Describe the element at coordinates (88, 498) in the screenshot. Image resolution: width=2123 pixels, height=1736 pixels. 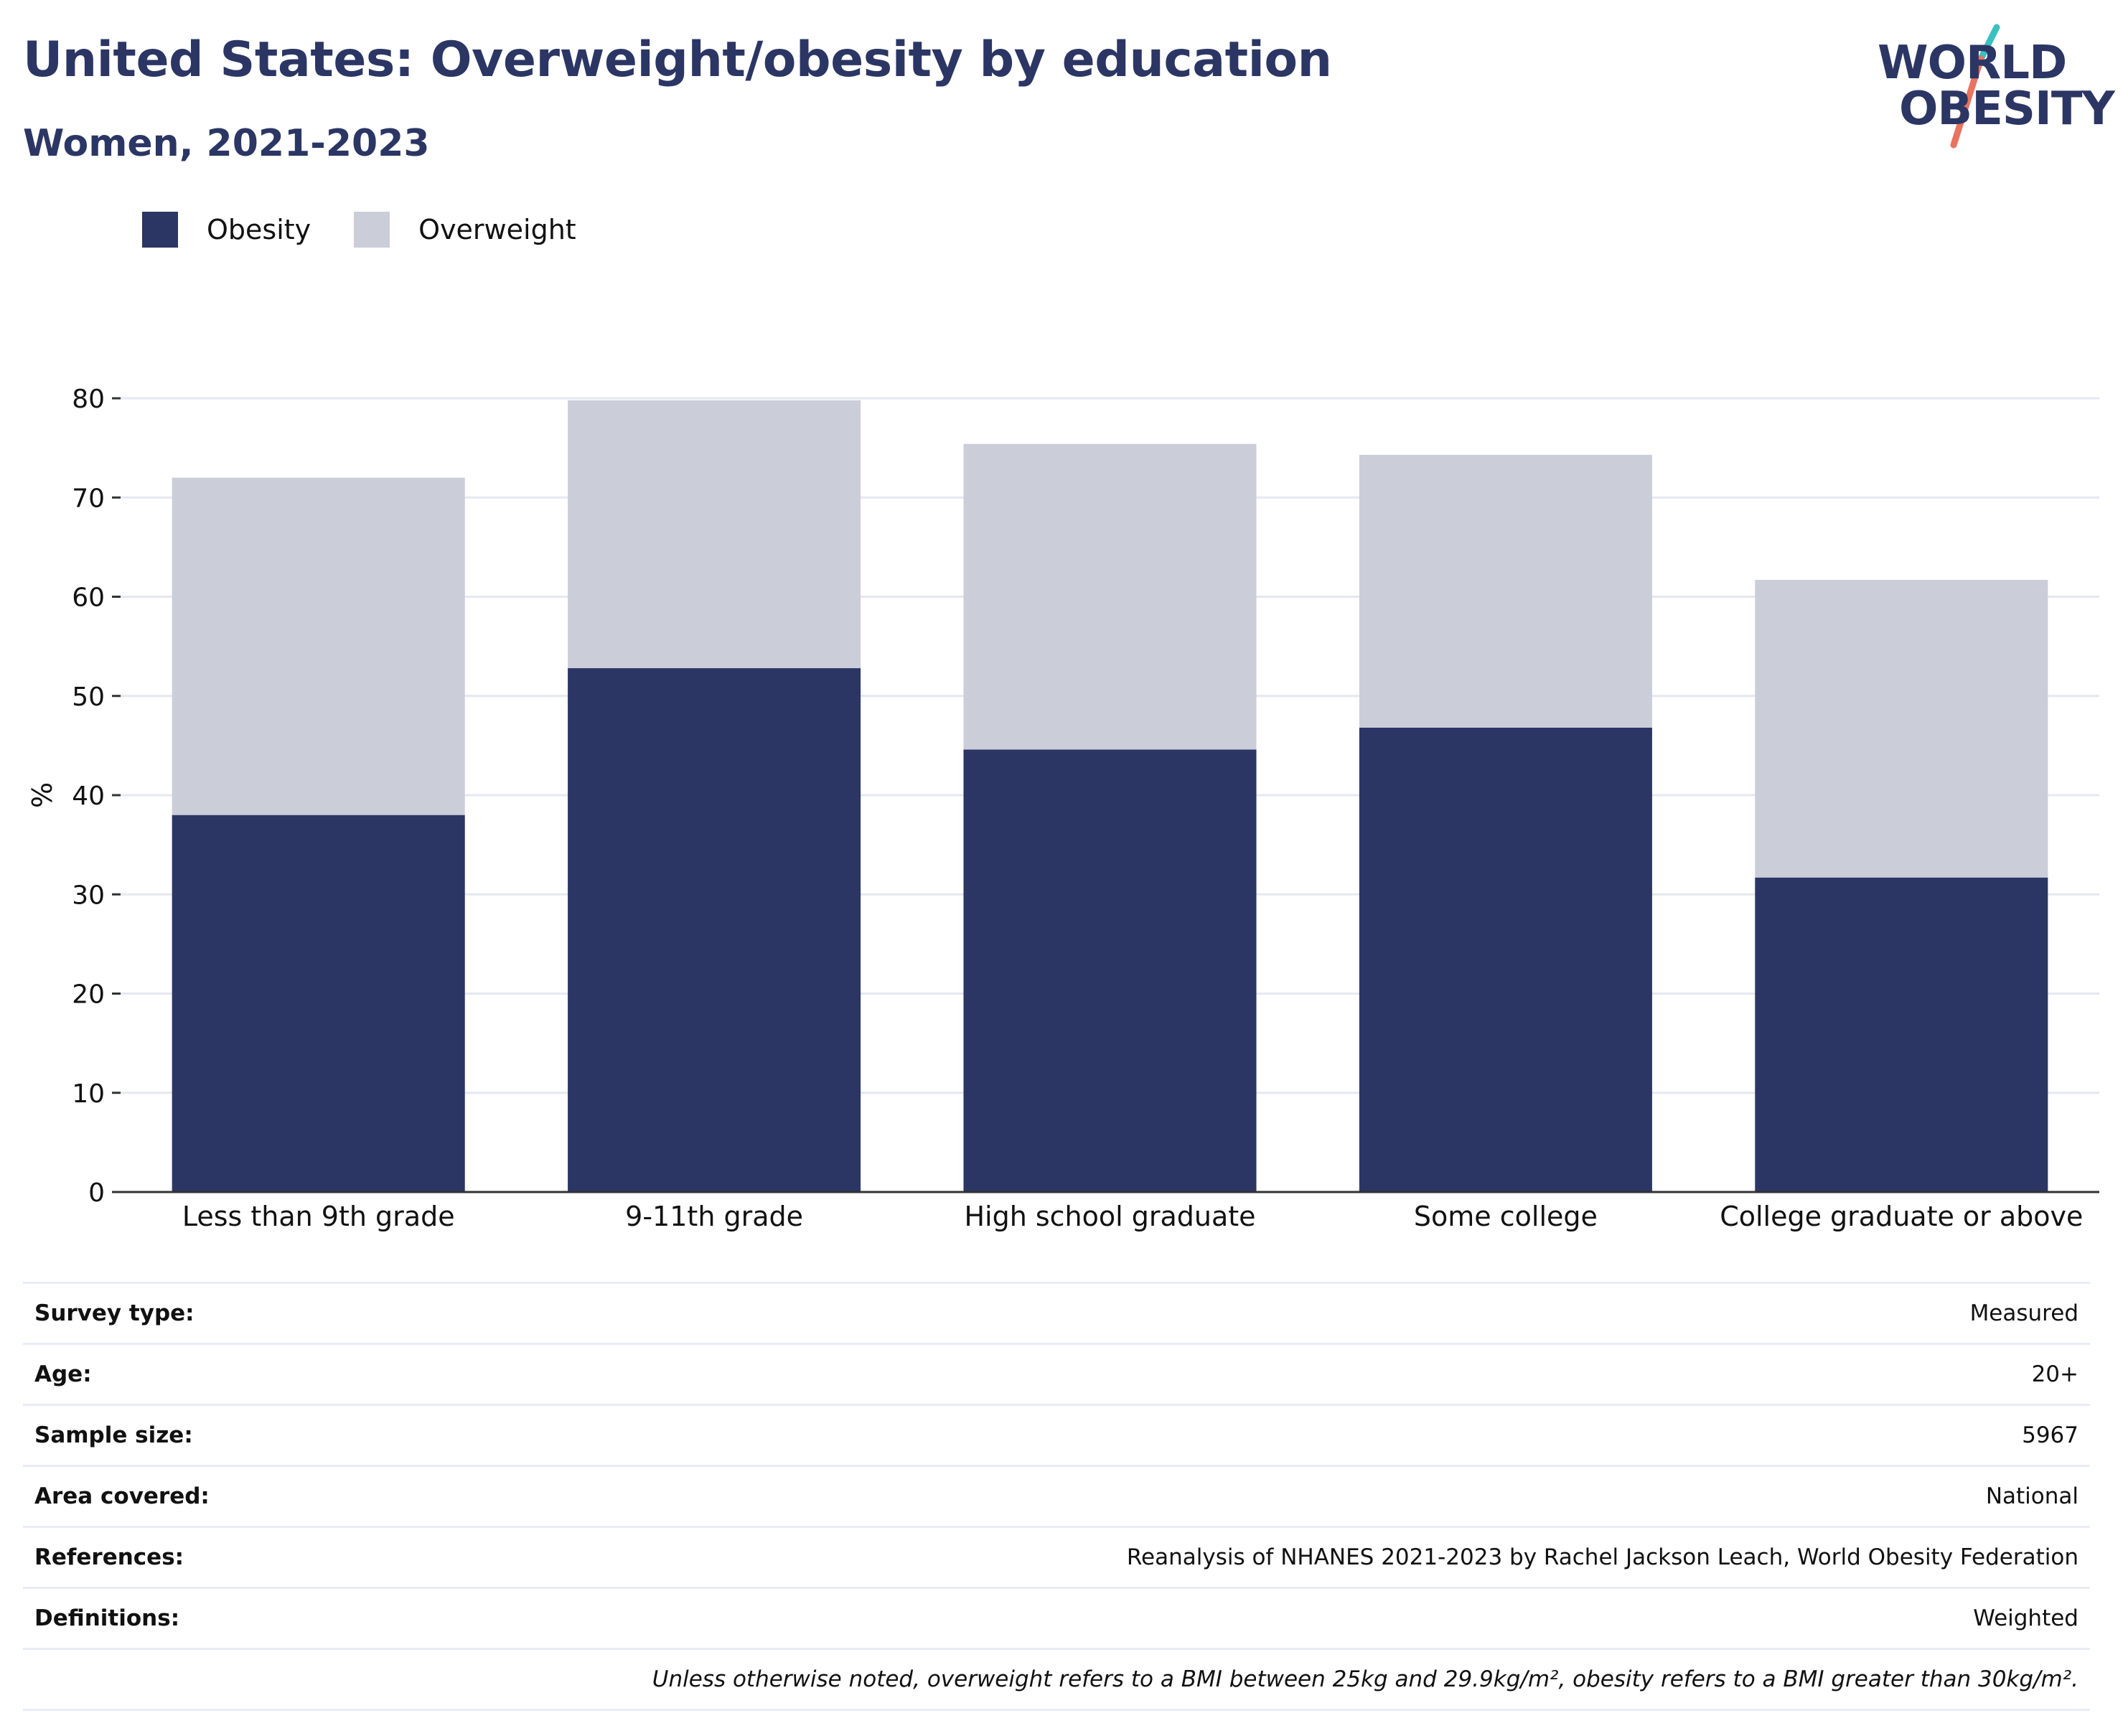
I see `y-tick-label: 70` at that location.